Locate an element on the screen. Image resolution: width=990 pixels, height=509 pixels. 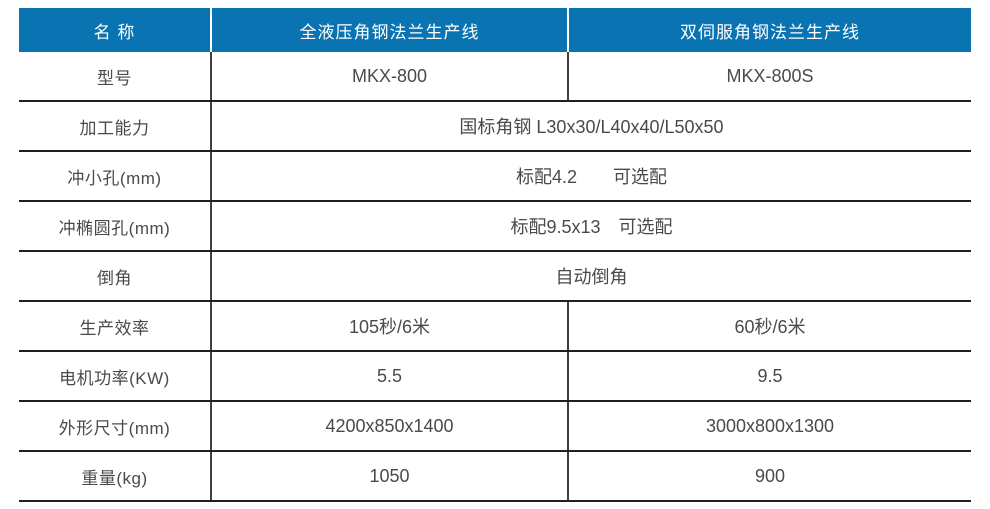
table-row: 倒角 自动倒角 is located at coordinates (495, 276).